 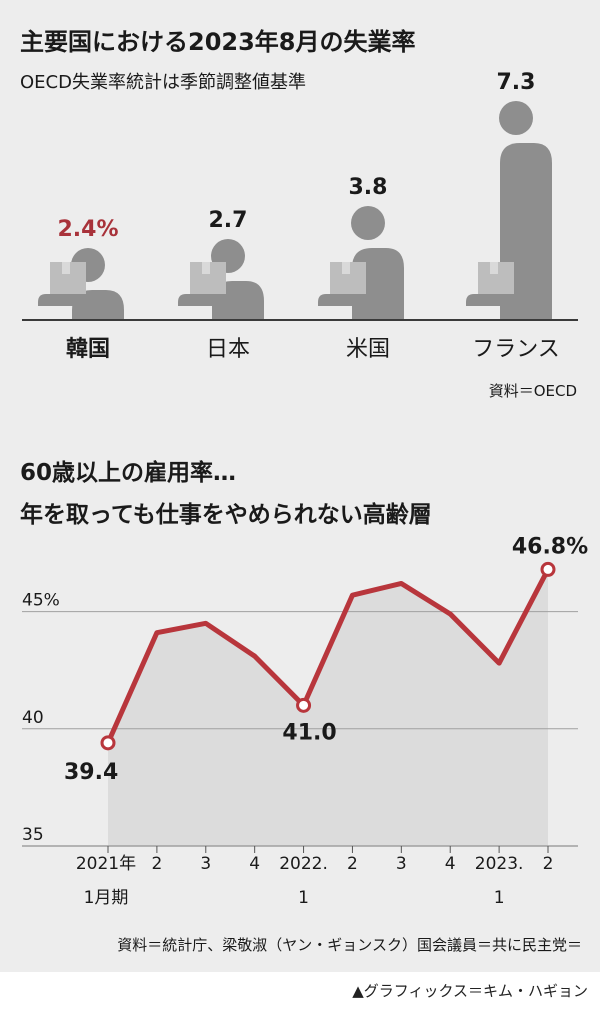 What do you see at coordinates (309, 732) in the screenshot?
I see `employment-data-label: 41.0` at bounding box center [309, 732].